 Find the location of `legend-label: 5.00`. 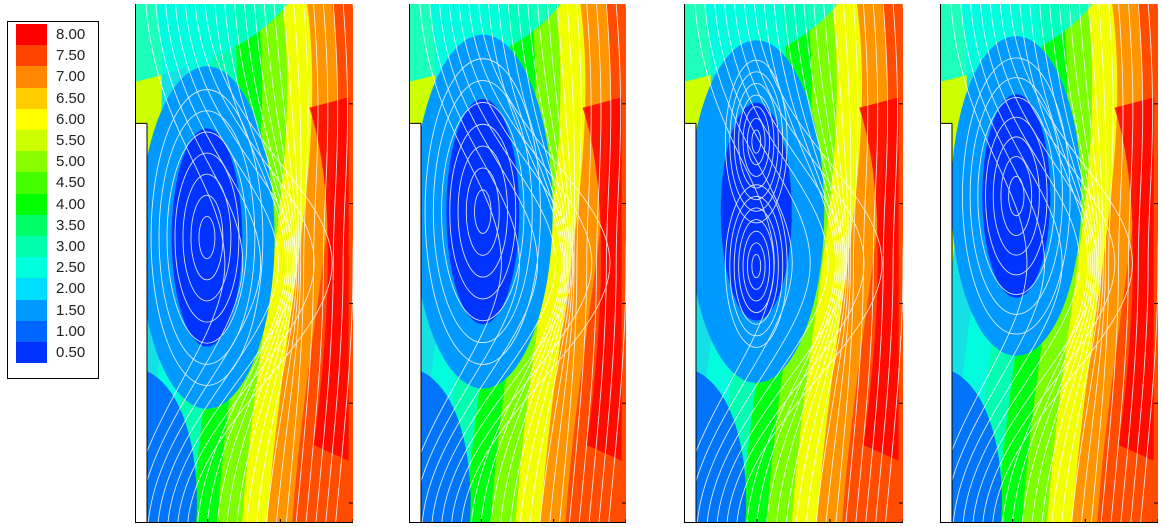

legend-label: 5.00 is located at coordinates (71, 162).